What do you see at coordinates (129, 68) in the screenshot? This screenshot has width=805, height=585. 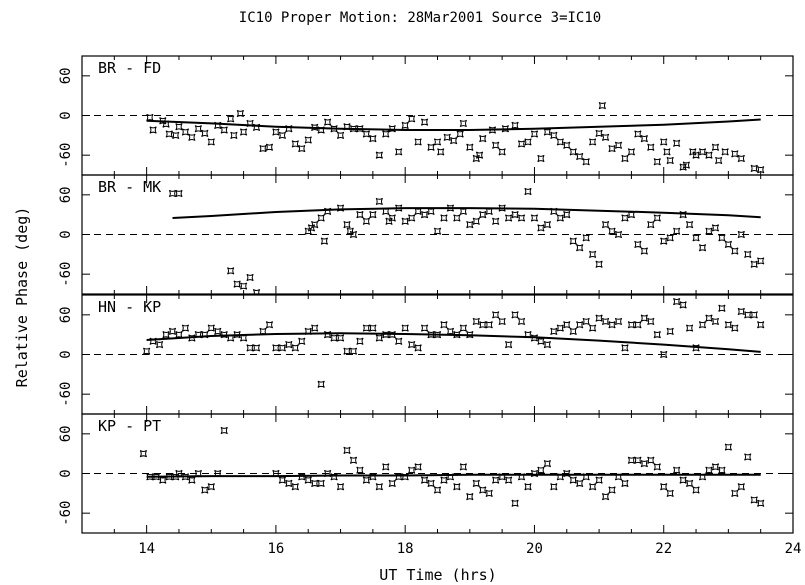 I see `panel-label: BR - FD` at bounding box center [129, 68].